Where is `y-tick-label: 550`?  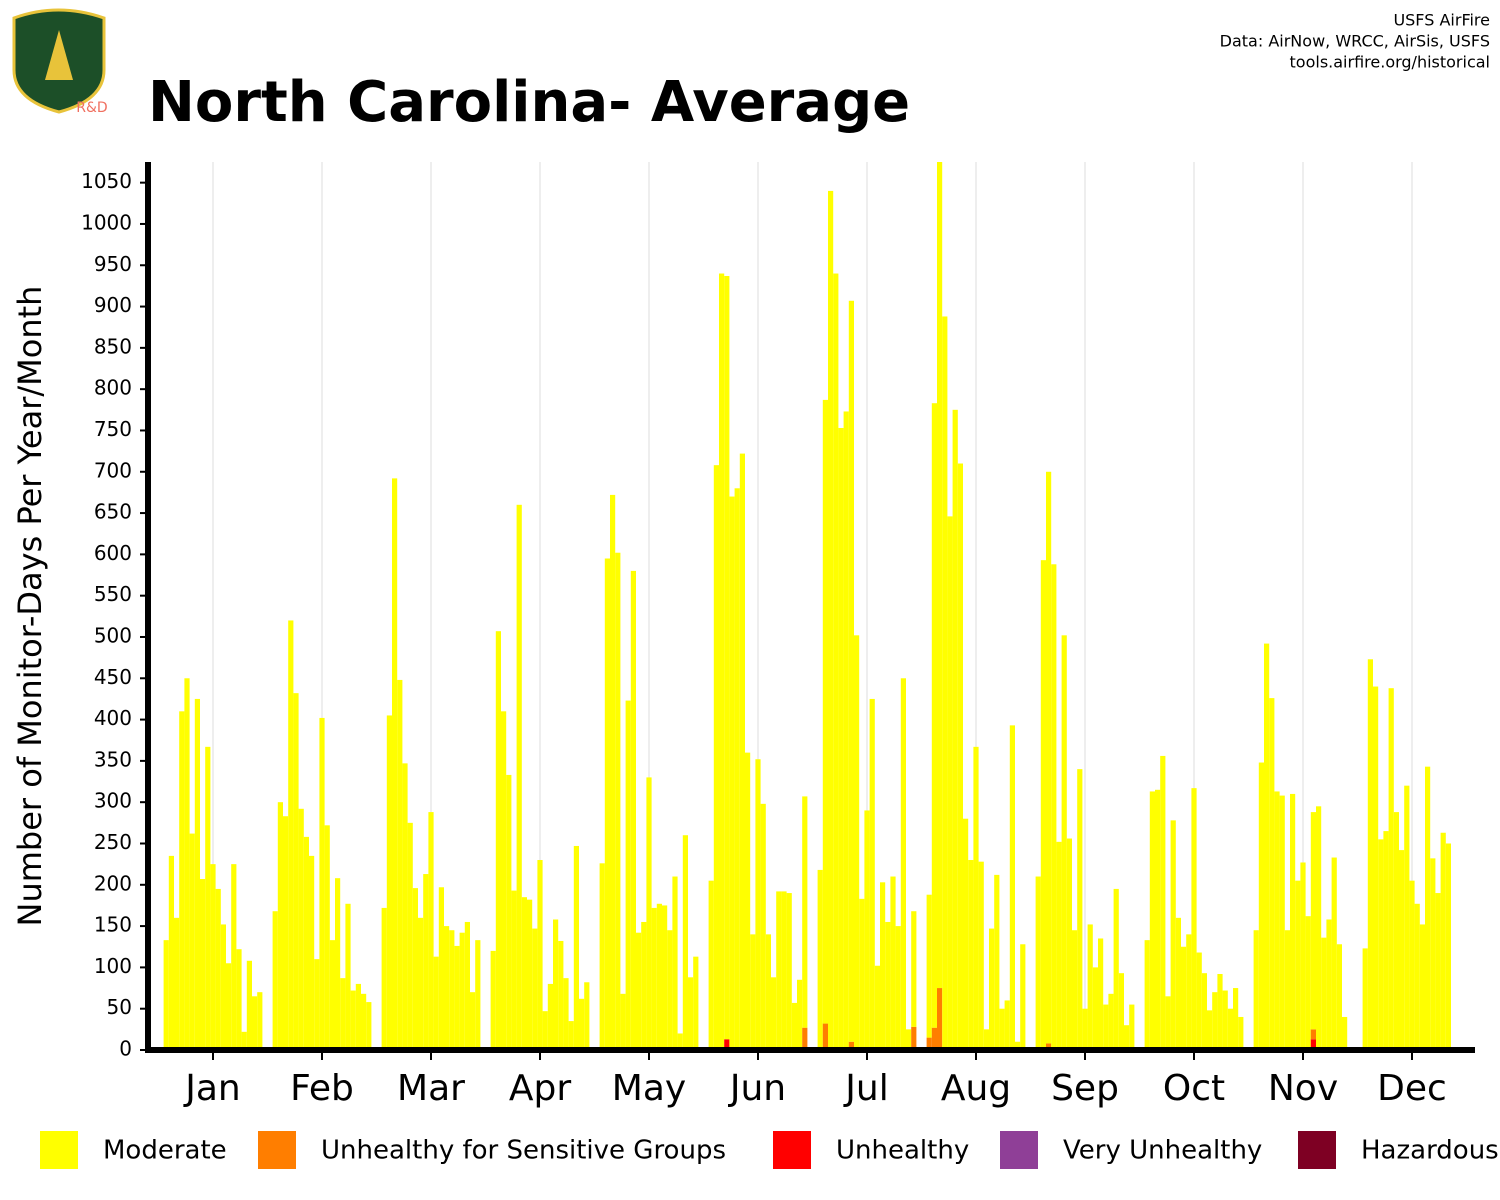
y-tick-label: 550 is located at coordinates (113, 594).